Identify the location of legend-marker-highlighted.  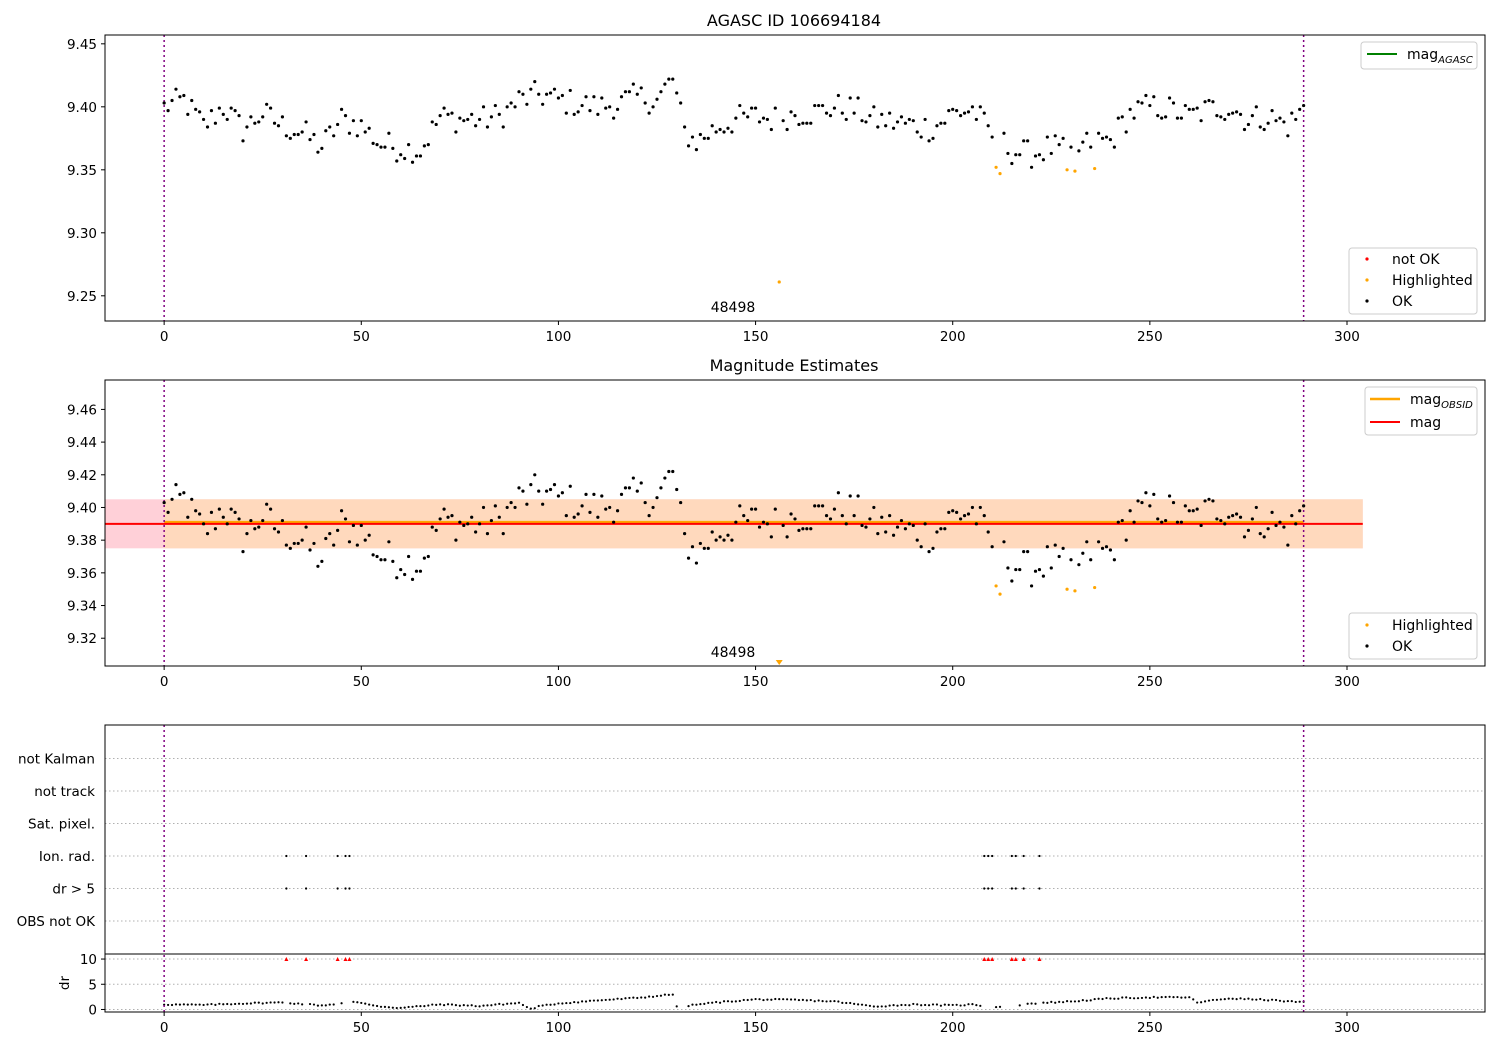
(1367, 625).